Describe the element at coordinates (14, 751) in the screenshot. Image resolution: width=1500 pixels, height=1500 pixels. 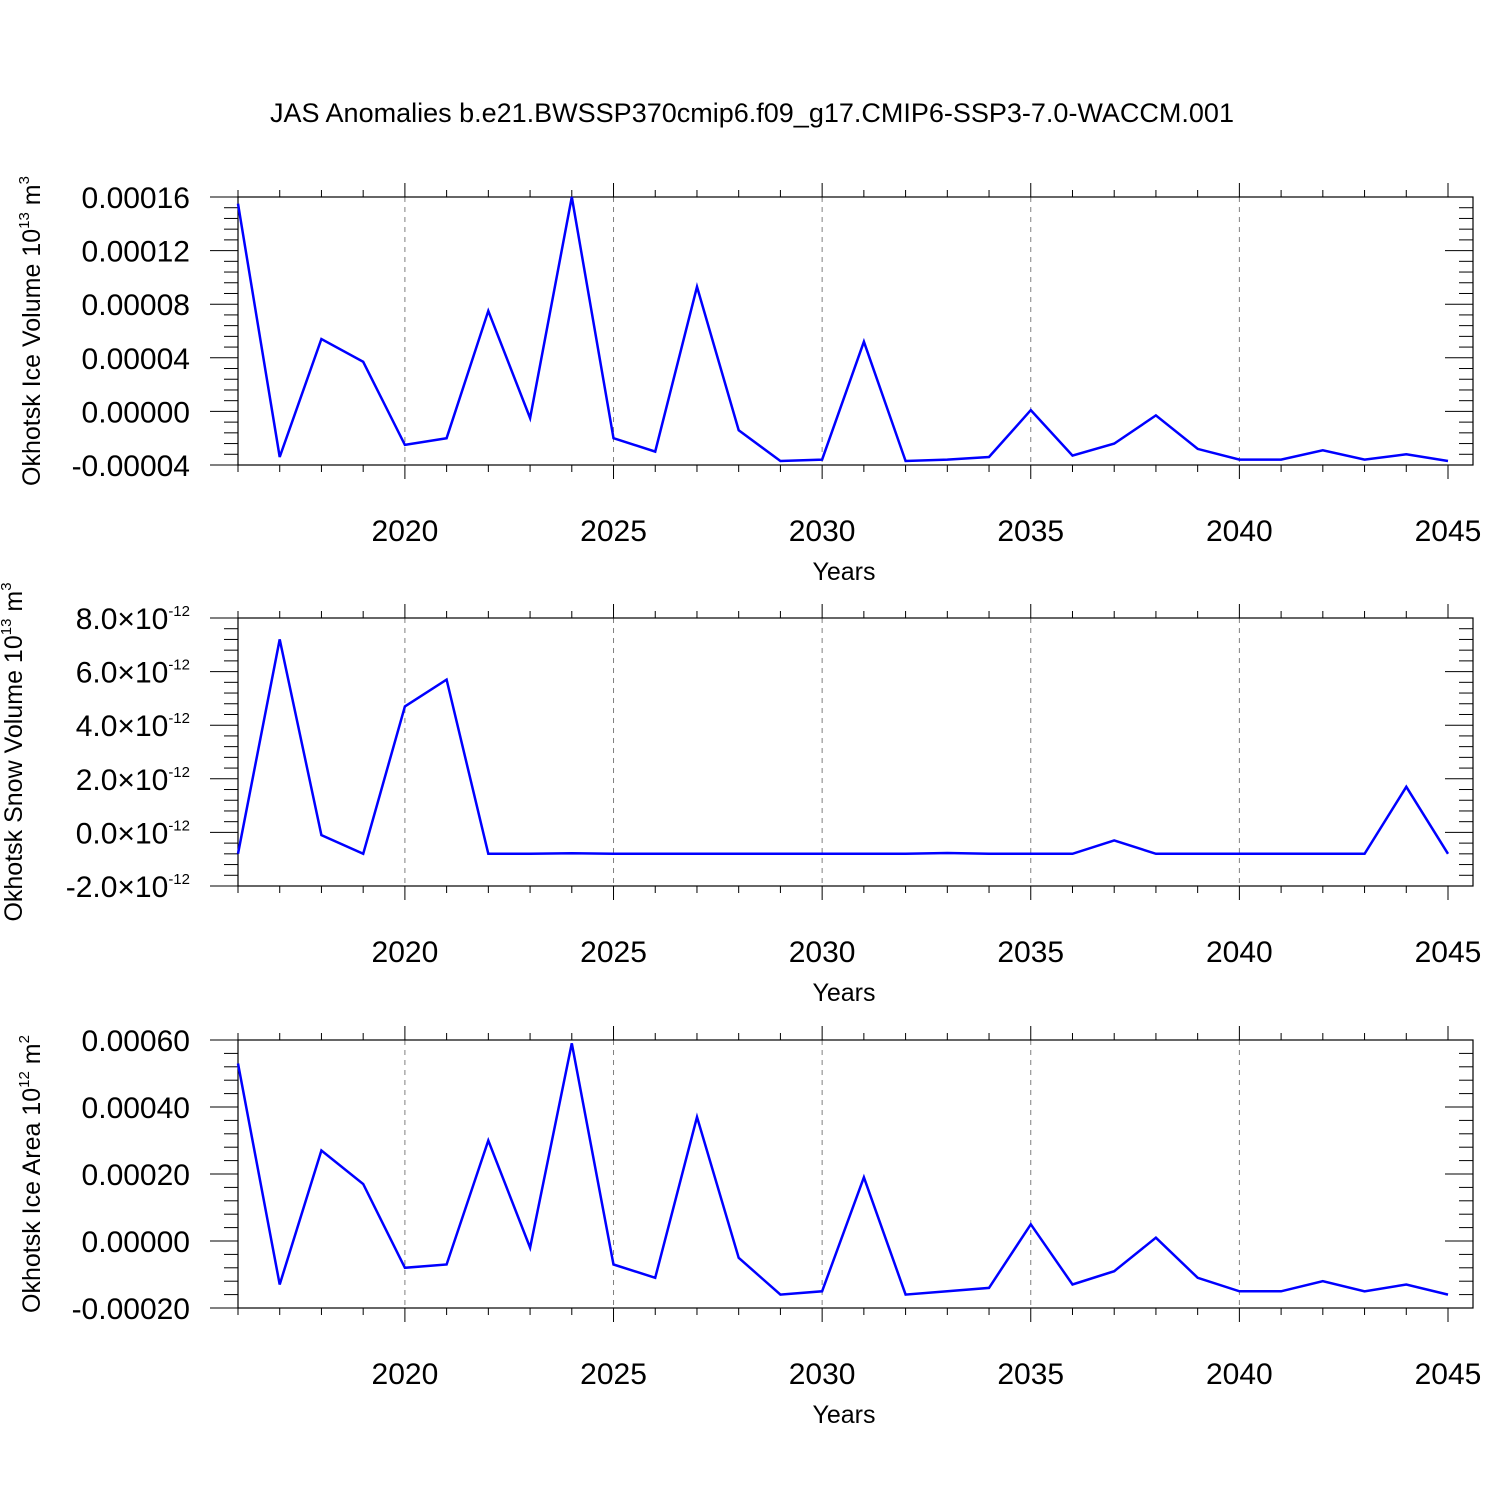
I see `y-axis-label: Okhotsk Snow Volume 1013 m3` at that location.